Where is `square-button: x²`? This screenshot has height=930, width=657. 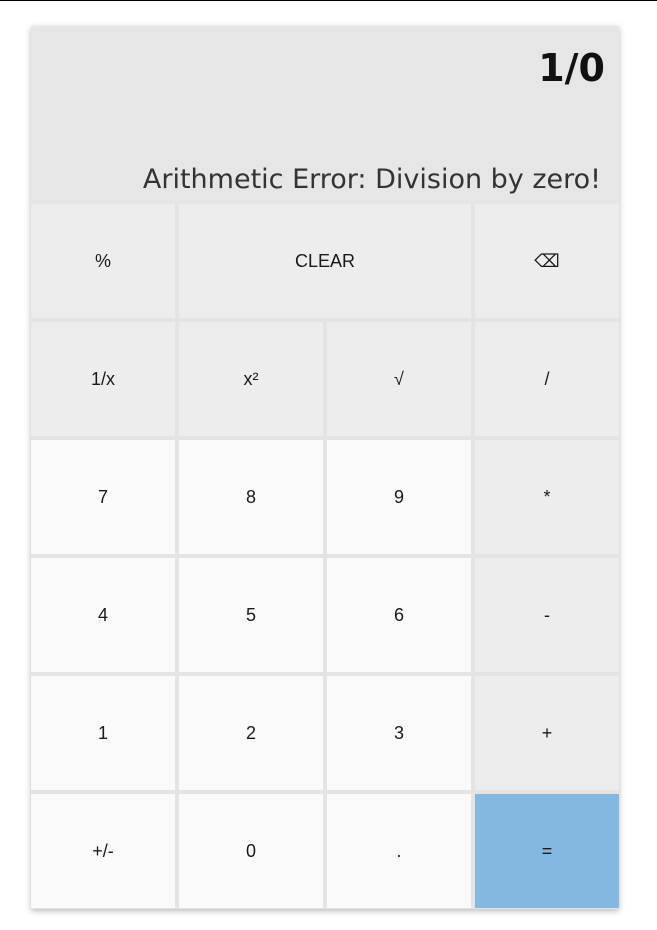
square-button: x² is located at coordinates (251, 379).